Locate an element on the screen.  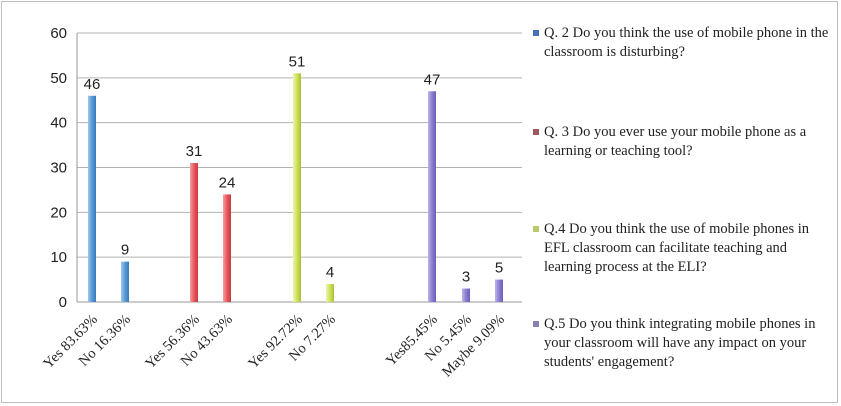
value-label: 47 is located at coordinates (432, 79).